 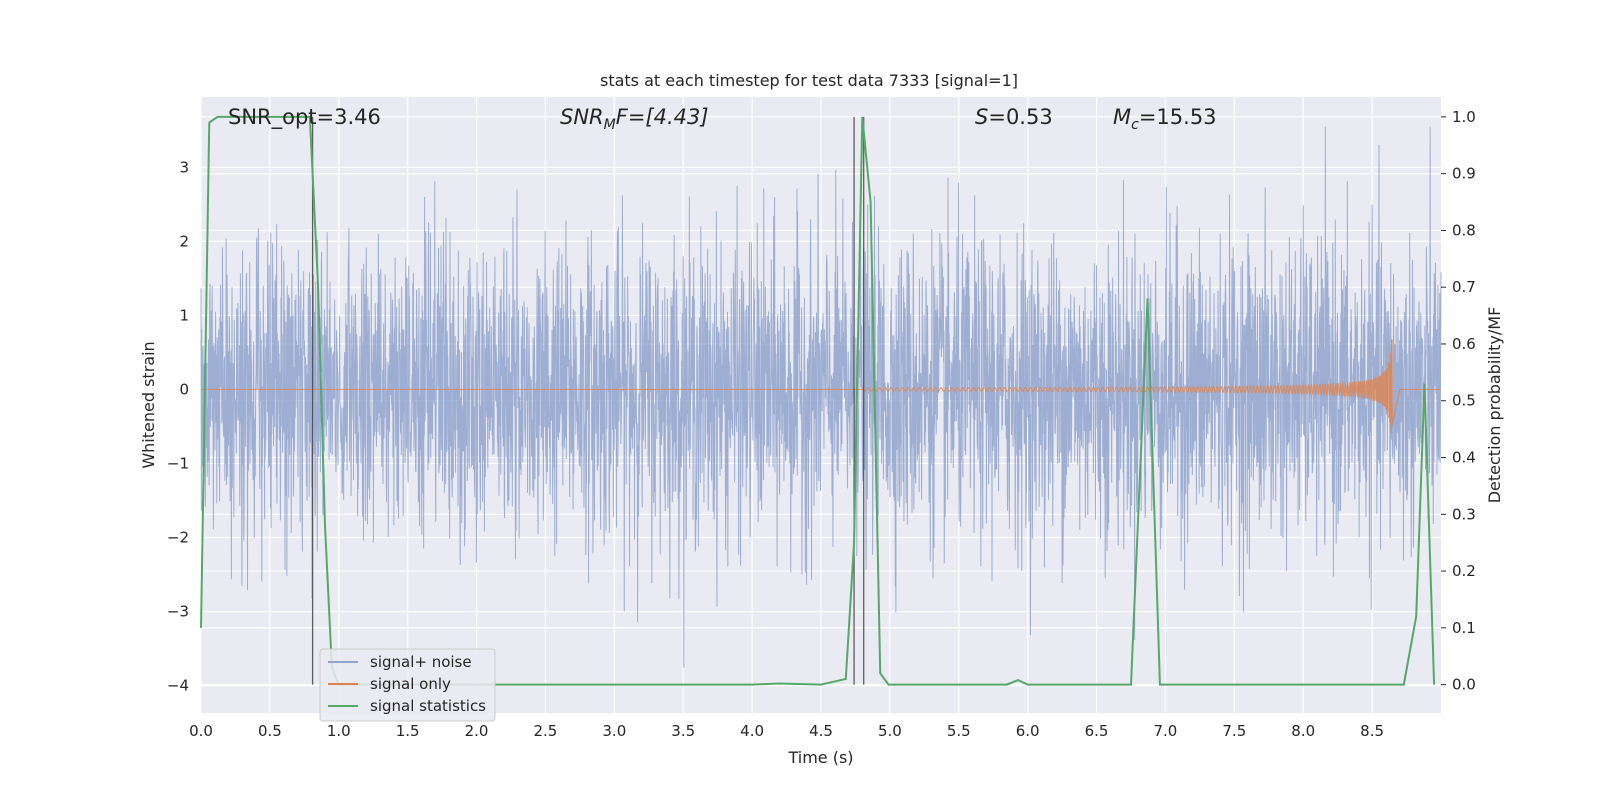 I want to click on annotation-mc: Mc=15.53, so click(x=1165, y=119).